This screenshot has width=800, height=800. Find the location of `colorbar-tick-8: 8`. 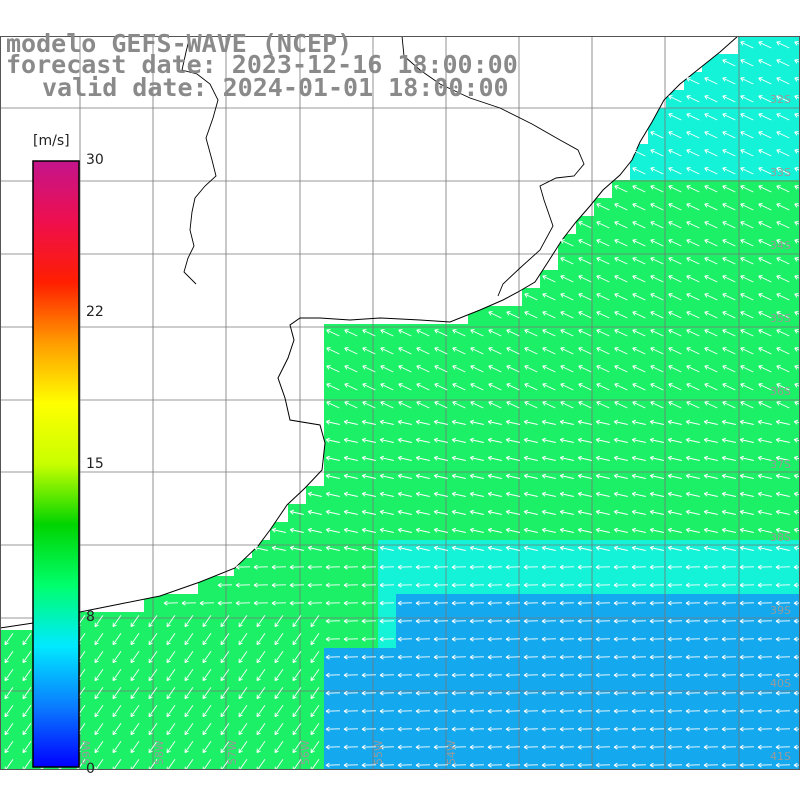

colorbar-tick-8: 8 is located at coordinates (90, 617).